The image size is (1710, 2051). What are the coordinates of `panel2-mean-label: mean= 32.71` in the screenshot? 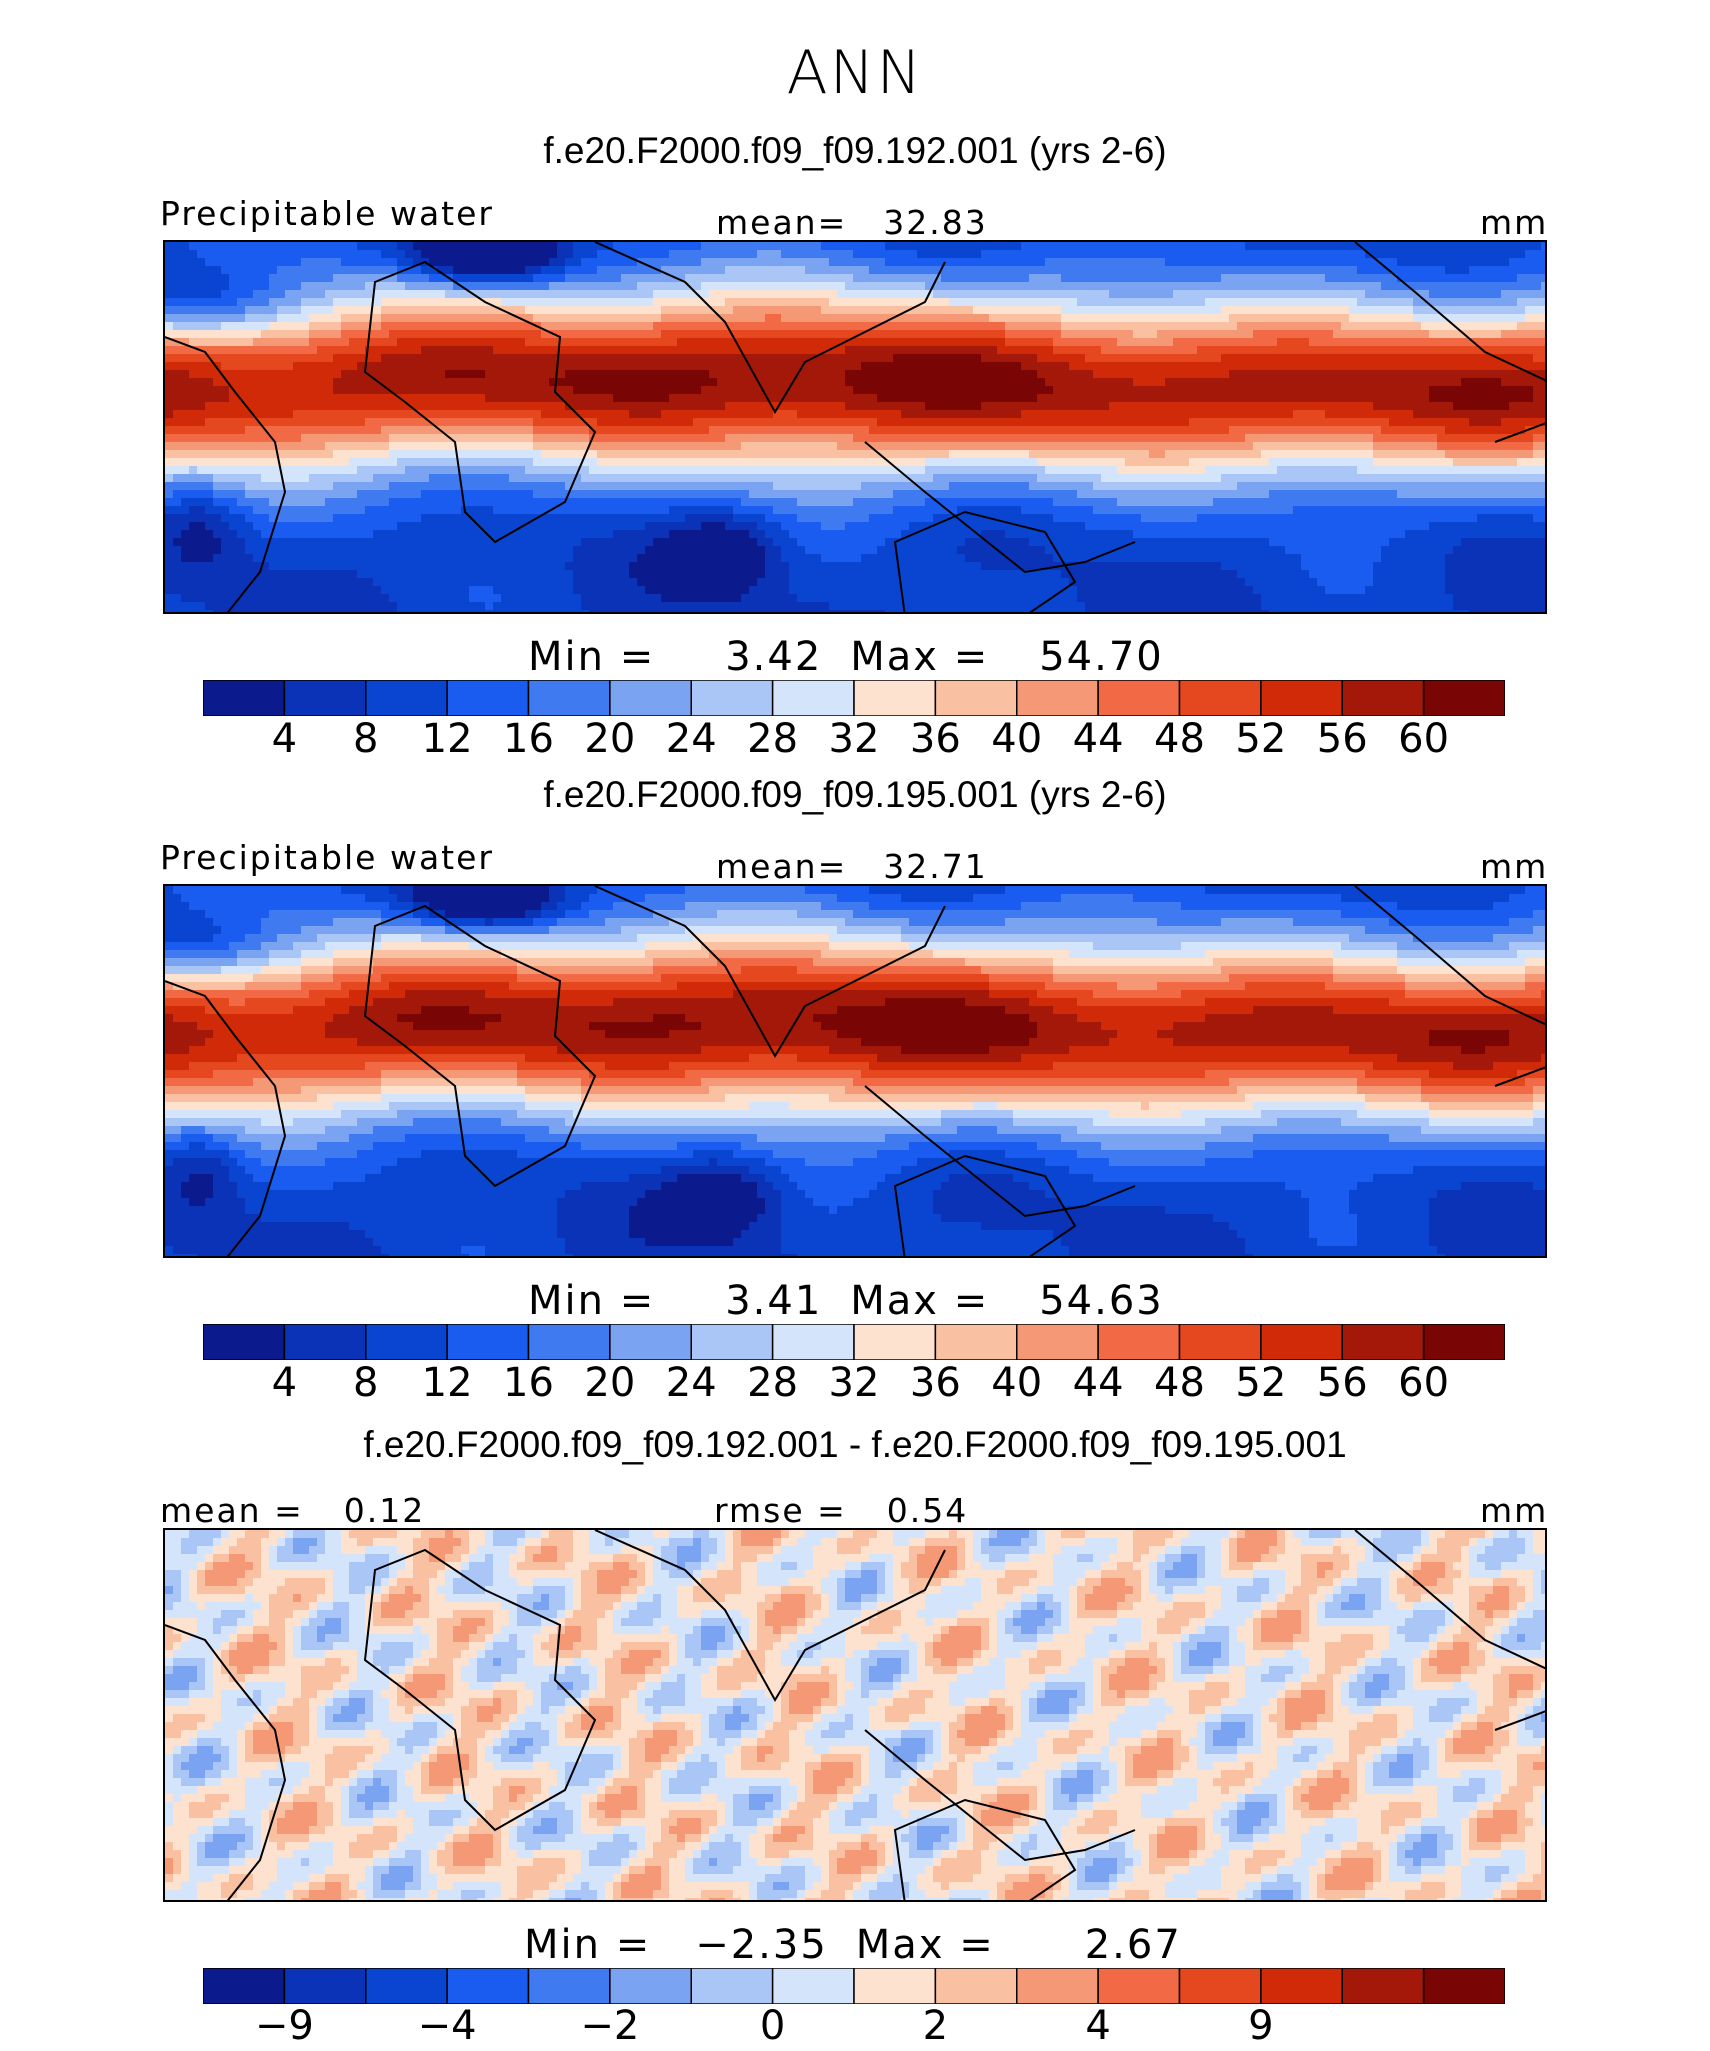 It's located at (852, 866).